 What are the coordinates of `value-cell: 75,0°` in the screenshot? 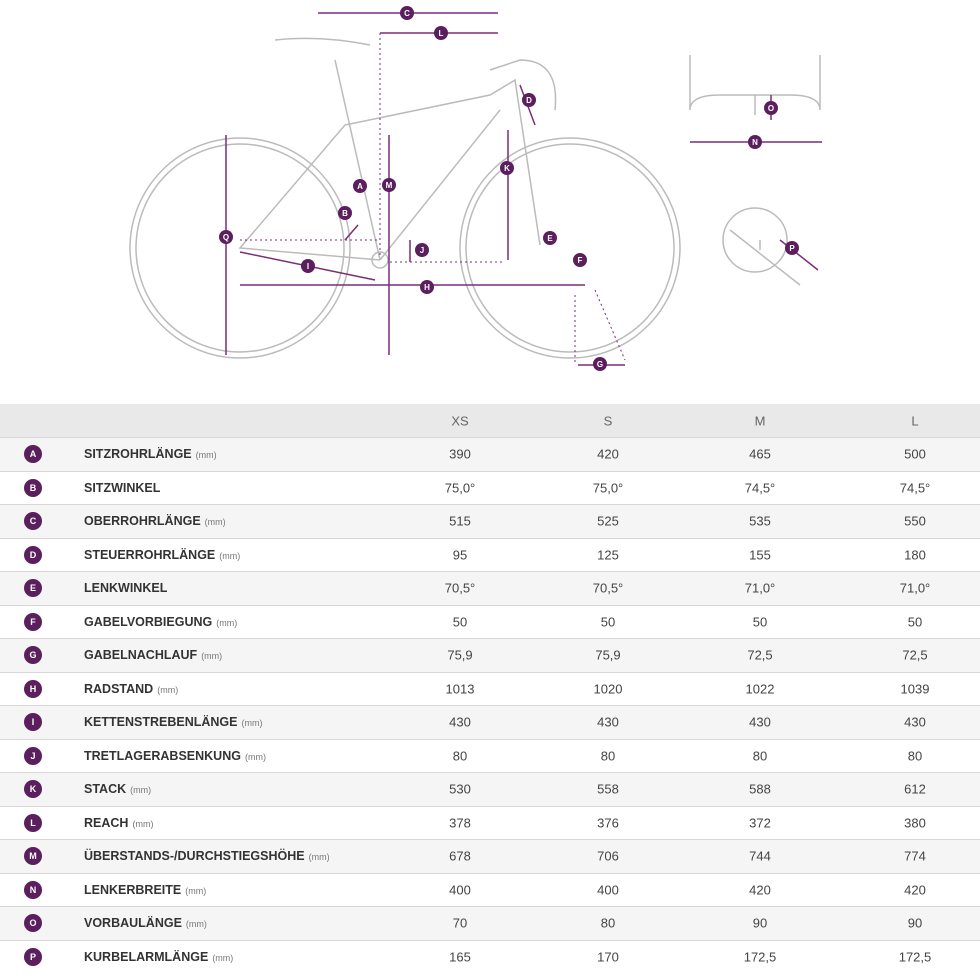 It's located at (460, 488).